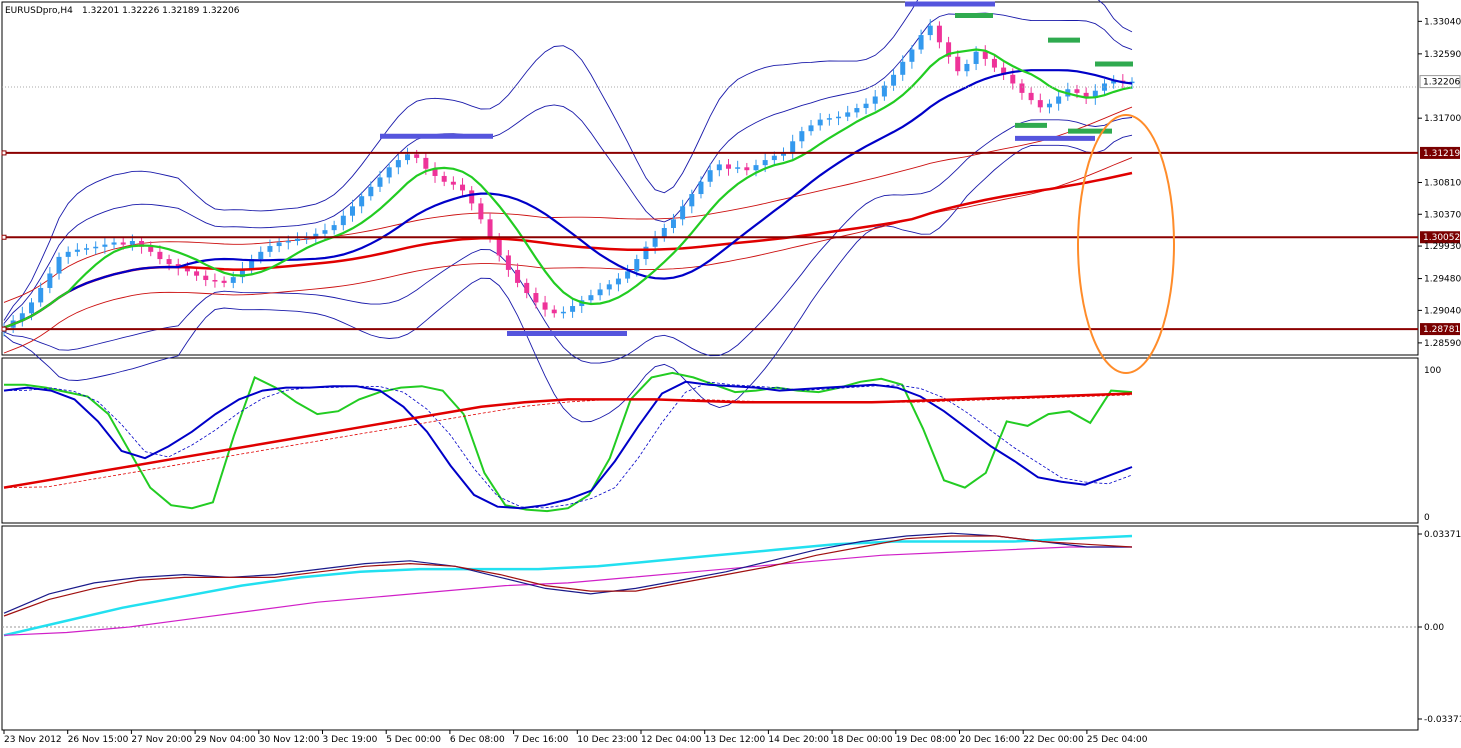 Image resolution: width=1461 pixels, height=748 pixels. I want to click on oscillator-lines, so click(568, 442).